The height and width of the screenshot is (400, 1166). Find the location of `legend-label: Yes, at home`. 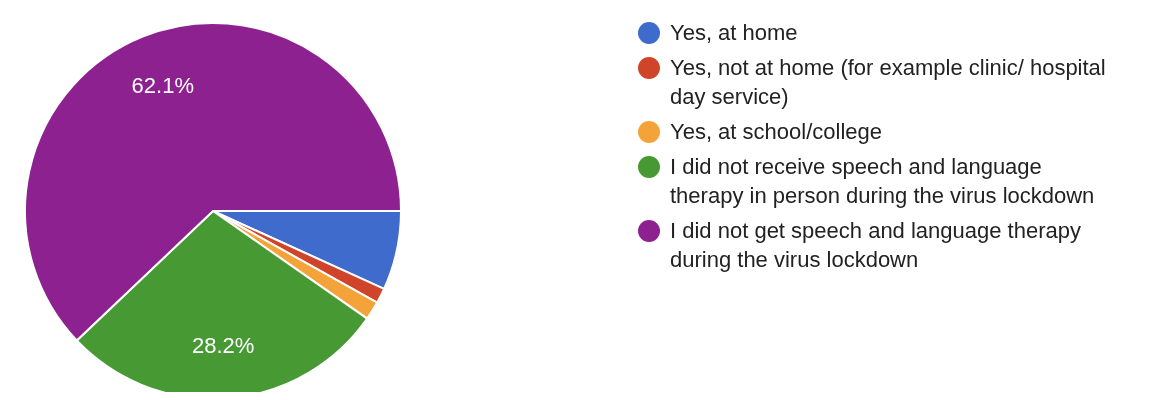

legend-label: Yes, at home is located at coordinates (734, 33).